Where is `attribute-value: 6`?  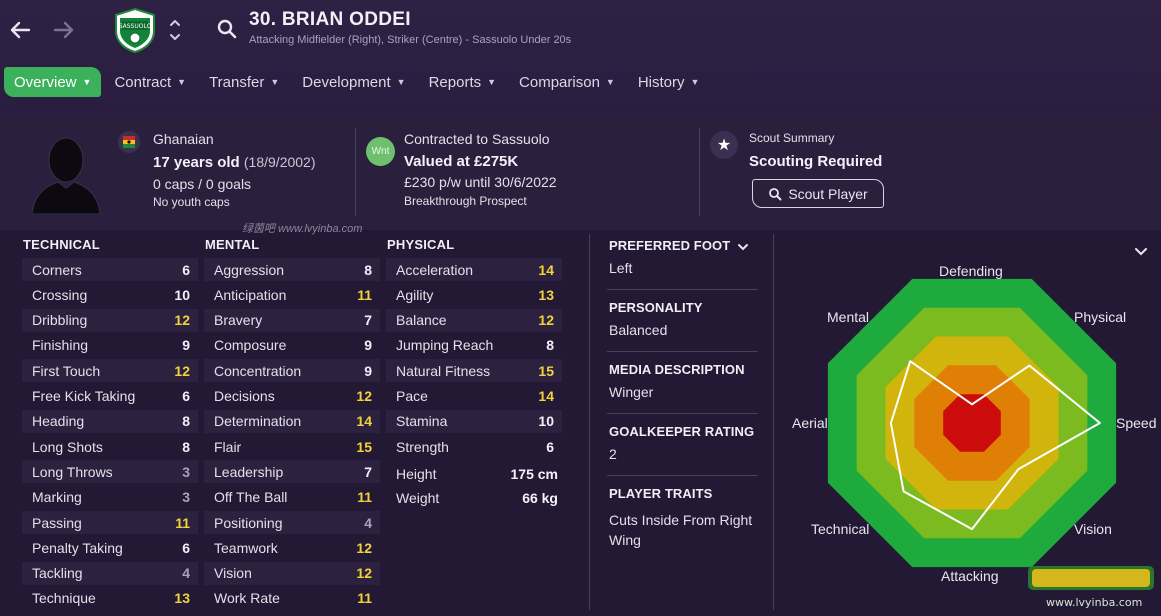
attribute-value: 6 is located at coordinates (186, 547).